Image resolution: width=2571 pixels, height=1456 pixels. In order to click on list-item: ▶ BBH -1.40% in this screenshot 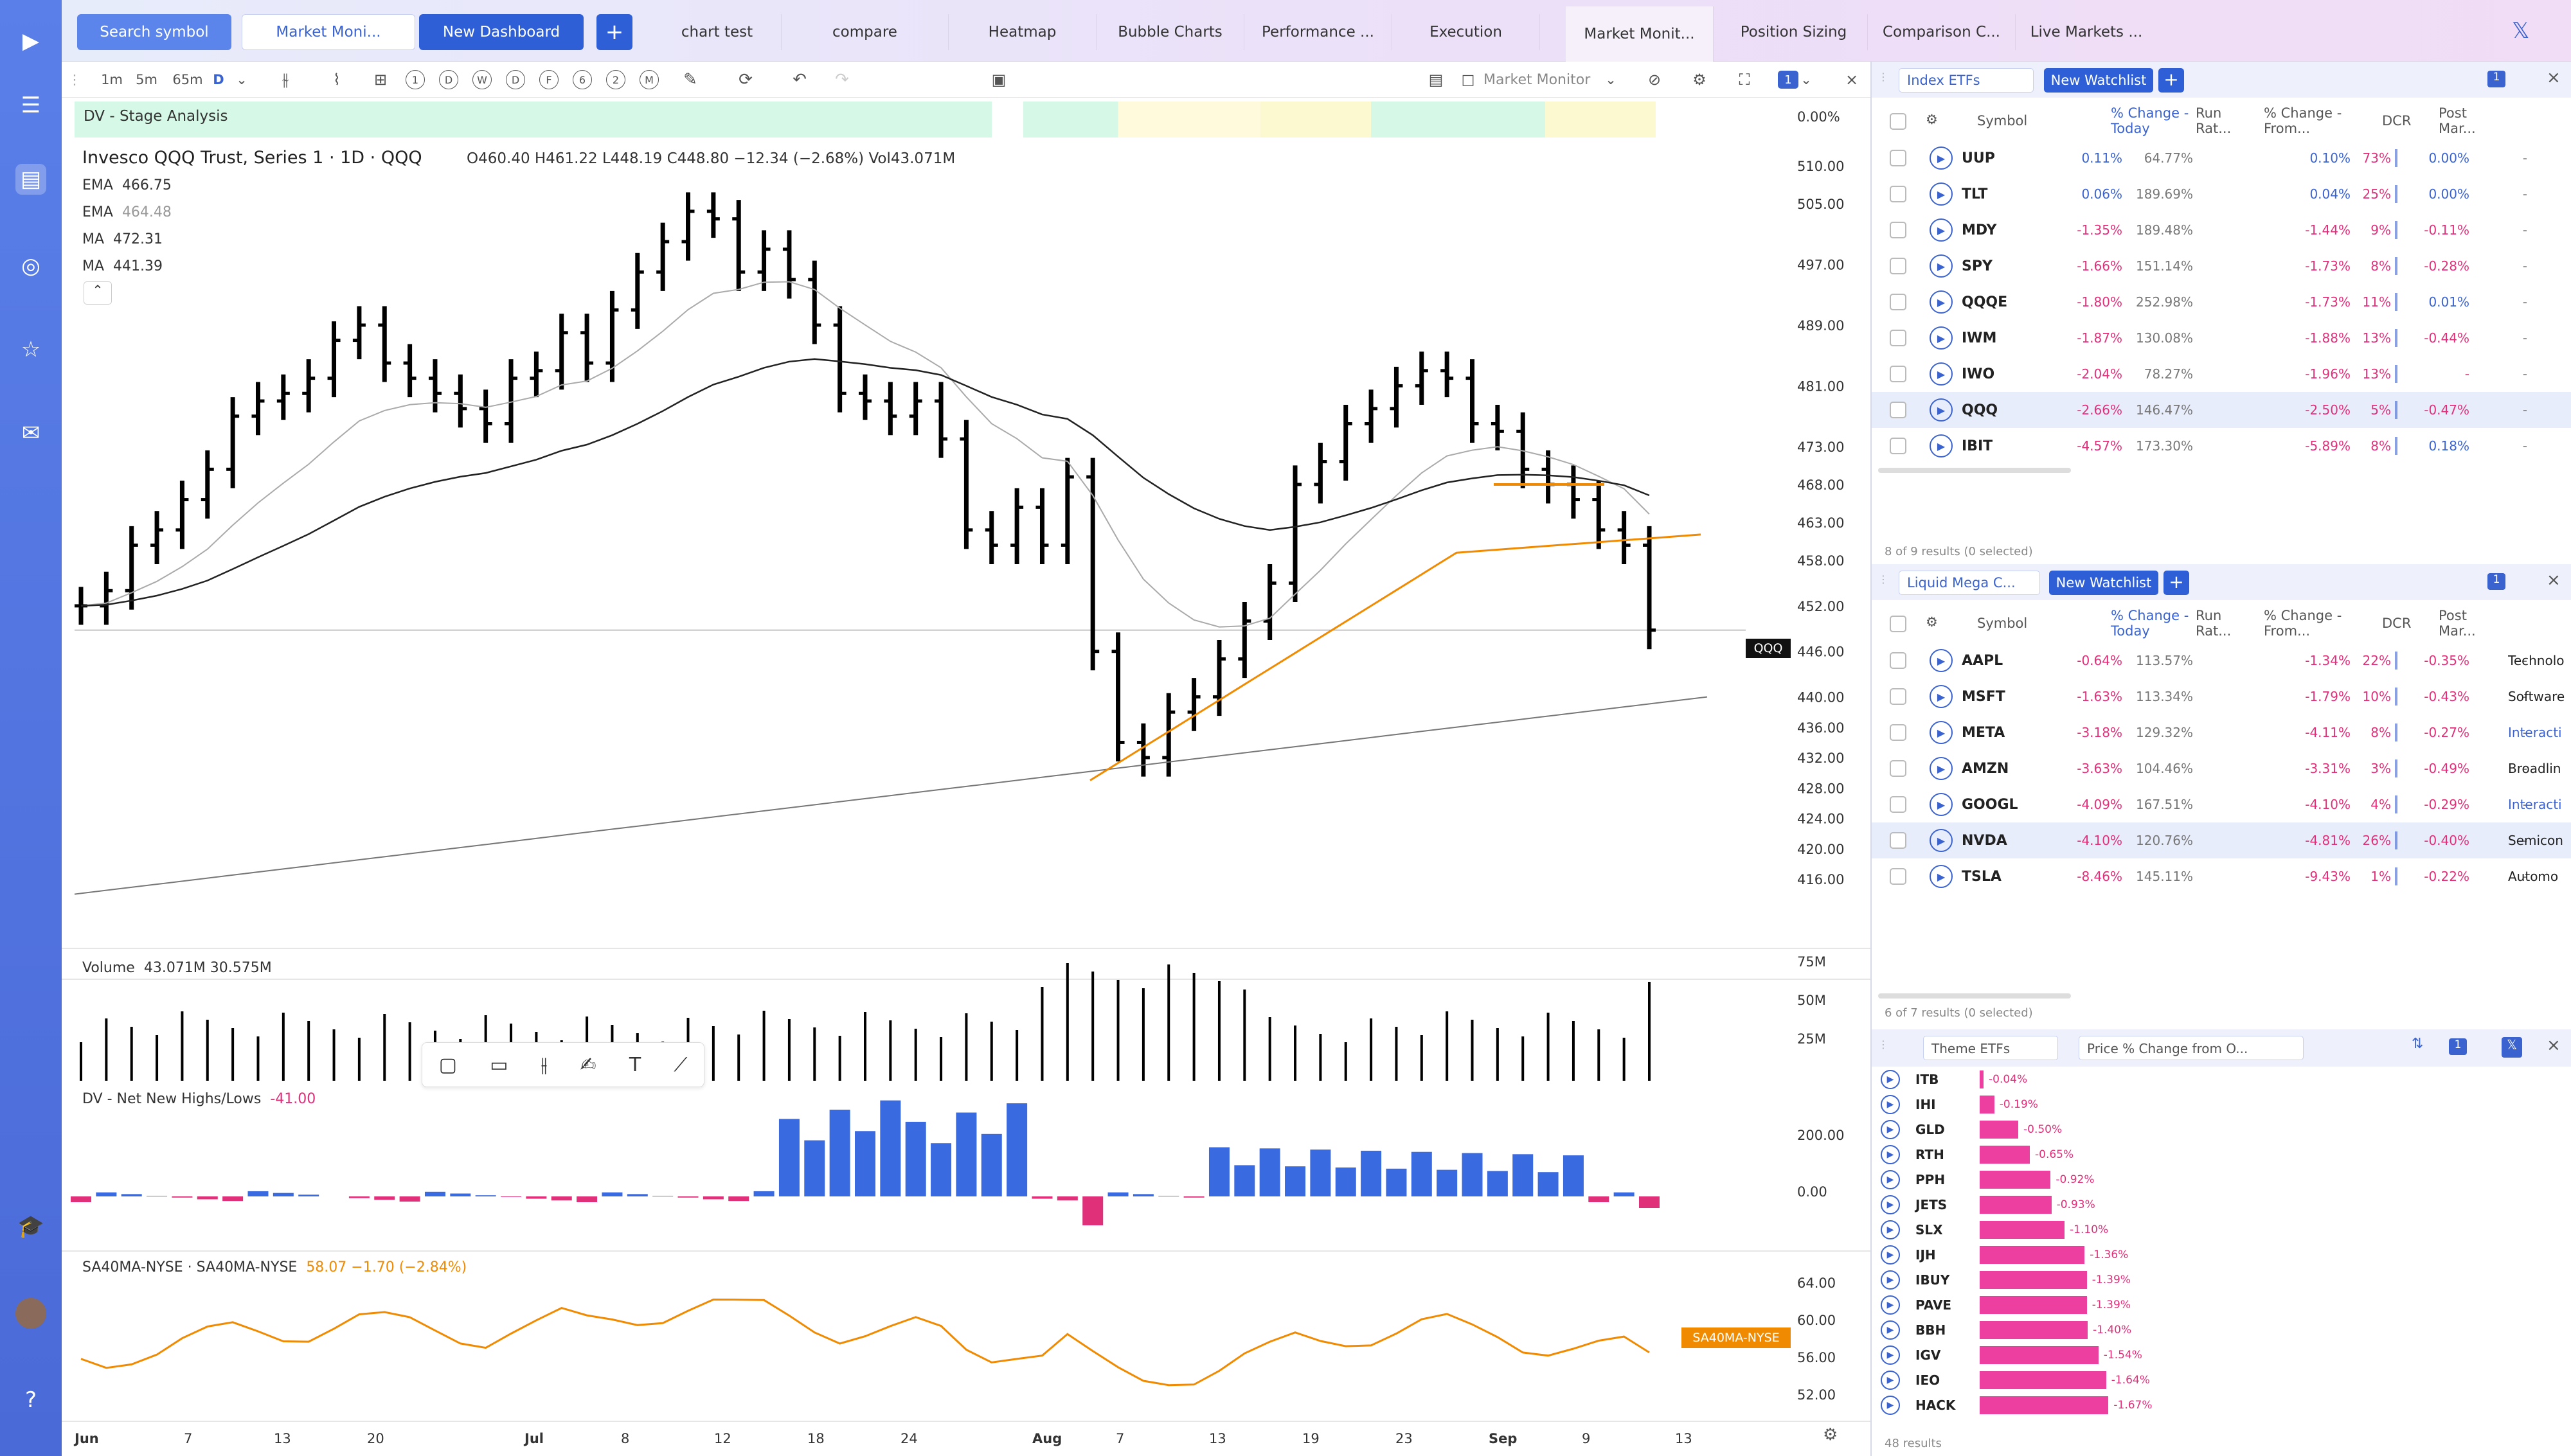, I will do `click(2222, 1329)`.